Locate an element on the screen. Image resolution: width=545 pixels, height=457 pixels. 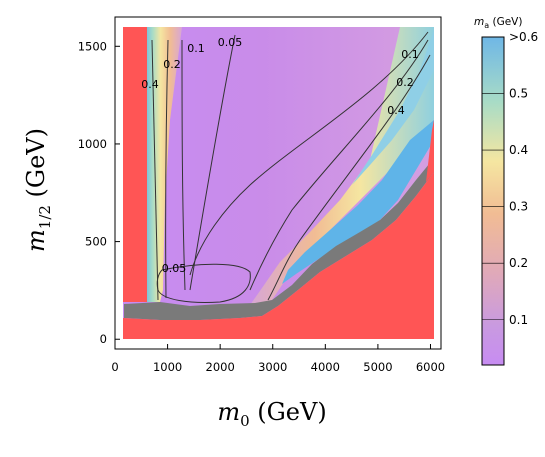
y-axis-title: m1/2 (GeV) is located at coordinates (38, 190).